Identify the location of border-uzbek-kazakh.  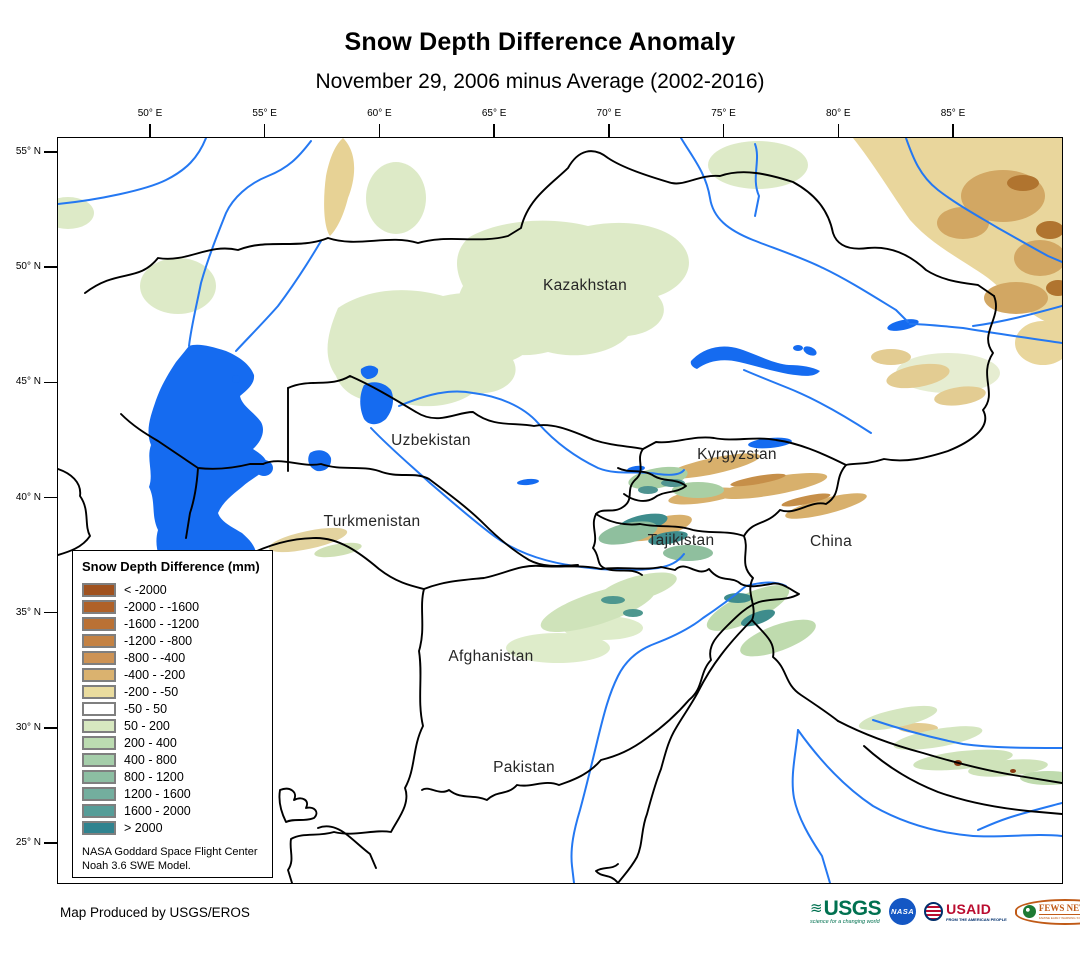
(465, 412).